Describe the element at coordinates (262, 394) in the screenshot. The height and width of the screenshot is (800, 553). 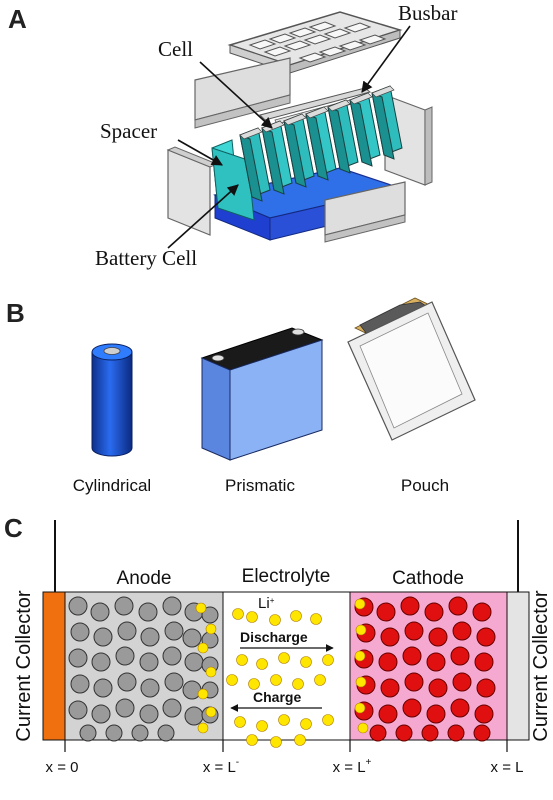
I see `prismatic-cell-illustration` at that location.